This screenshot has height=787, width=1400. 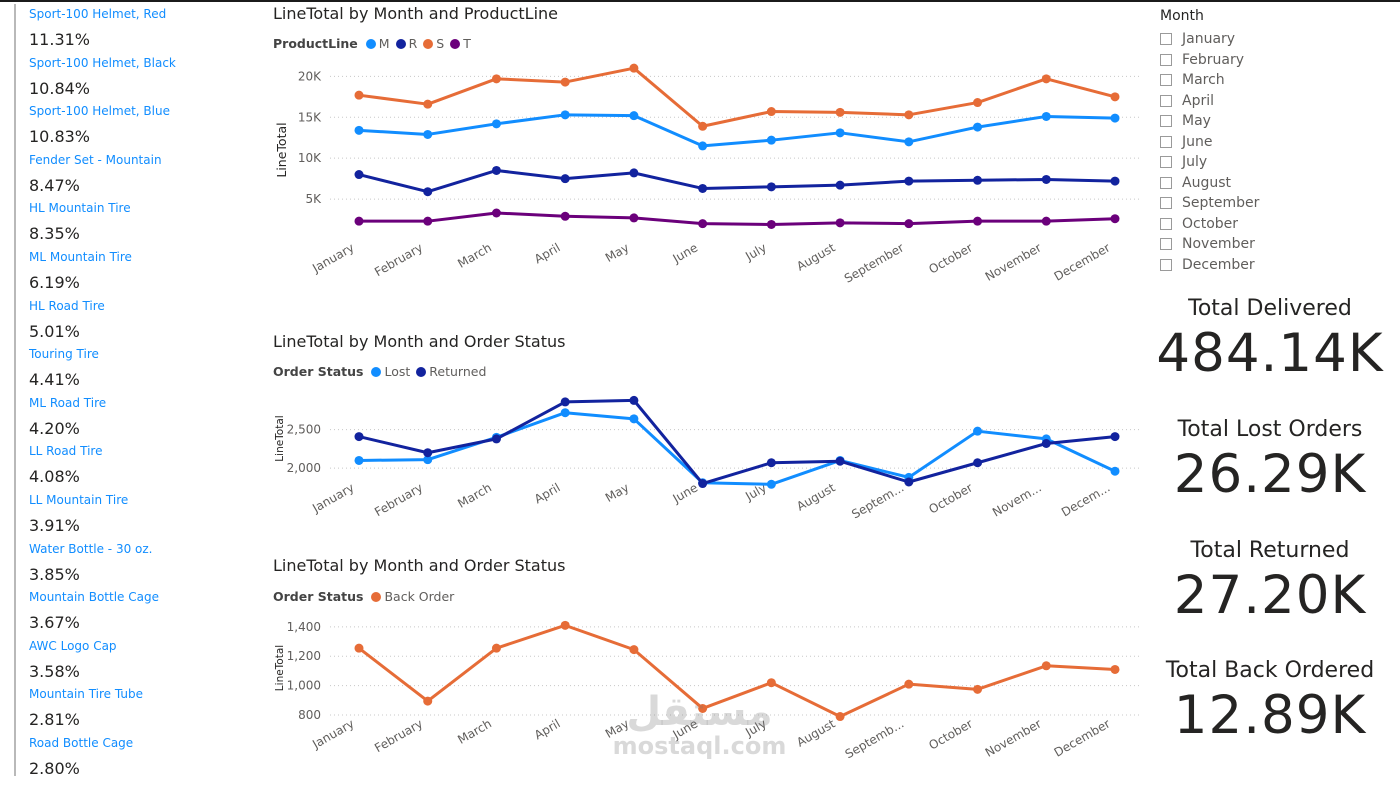 I want to click on slicer-item-may: May, so click(x=1260, y=121).